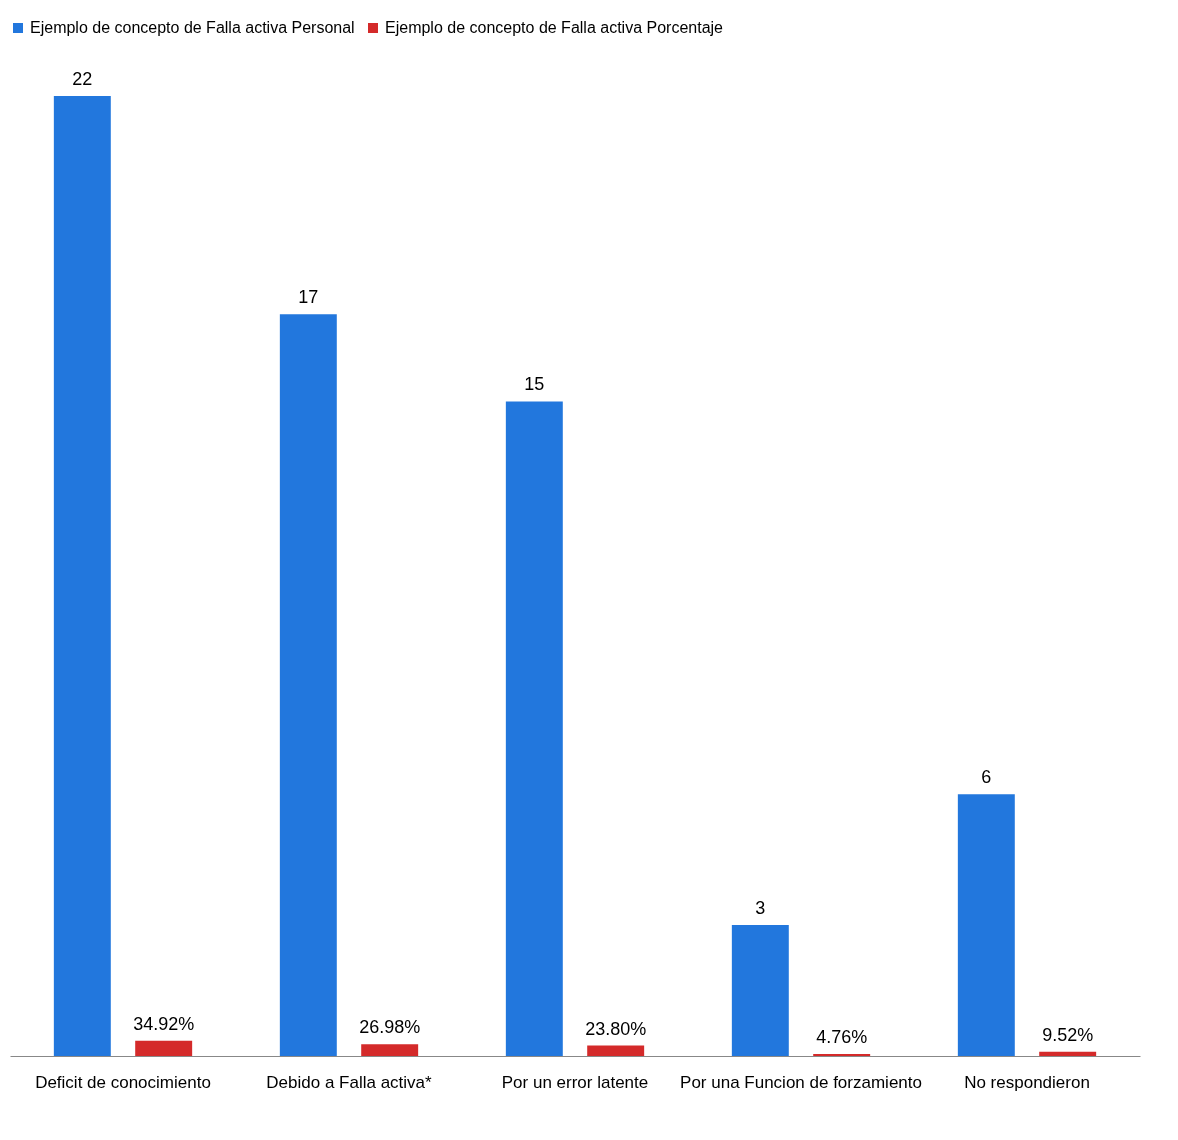 This screenshot has height=1140, width=1178. I want to click on data-label: 9.52%, so click(1068, 1034).